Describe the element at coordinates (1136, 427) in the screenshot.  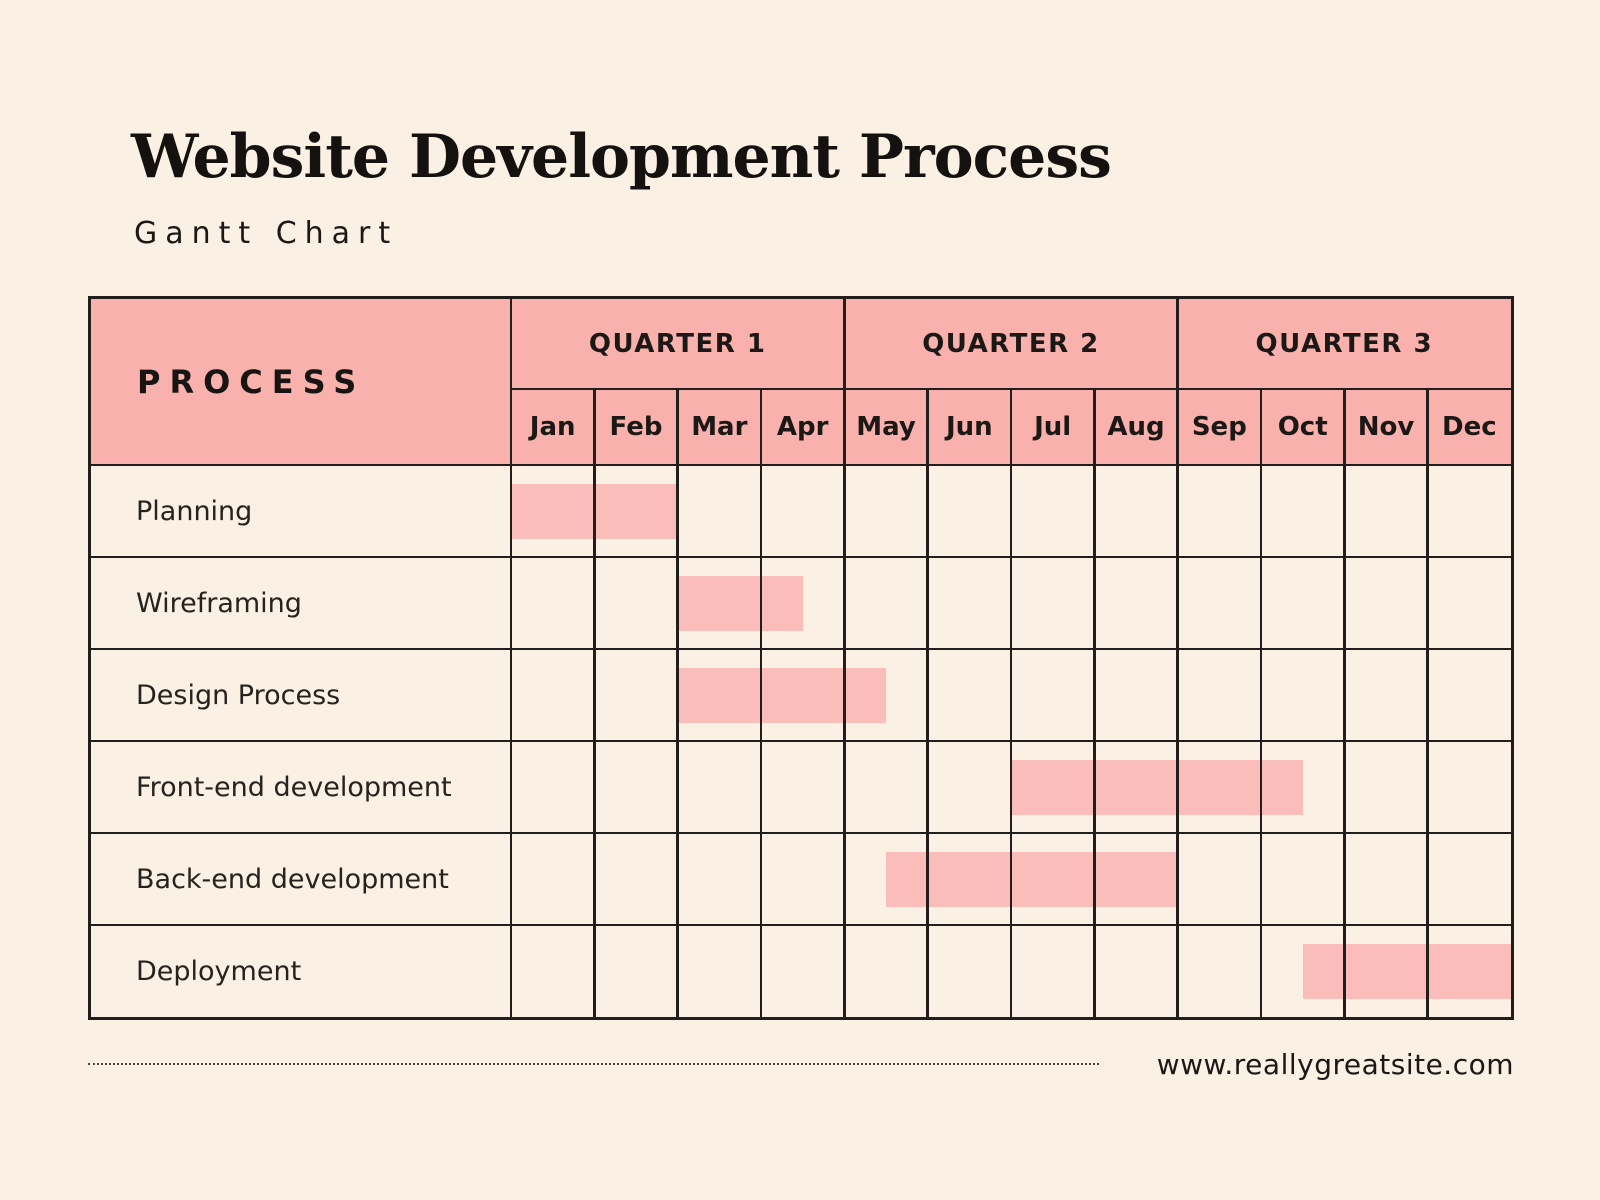
I see `month-header-aug: Aug` at that location.